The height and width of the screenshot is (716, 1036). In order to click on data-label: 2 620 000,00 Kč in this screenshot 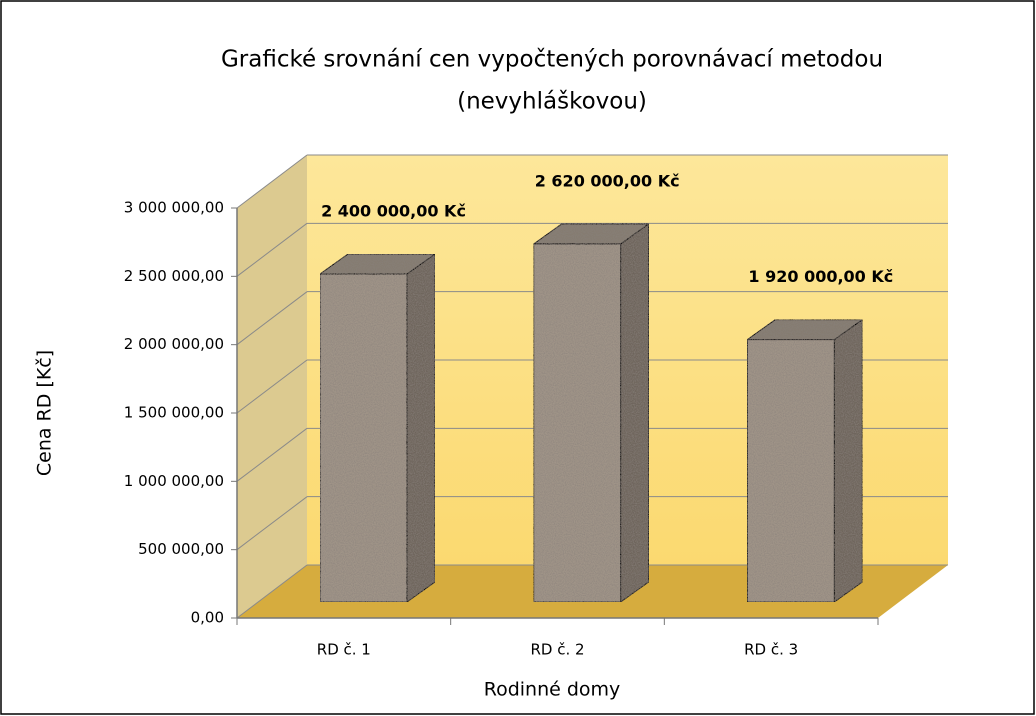, I will do `click(607, 180)`.